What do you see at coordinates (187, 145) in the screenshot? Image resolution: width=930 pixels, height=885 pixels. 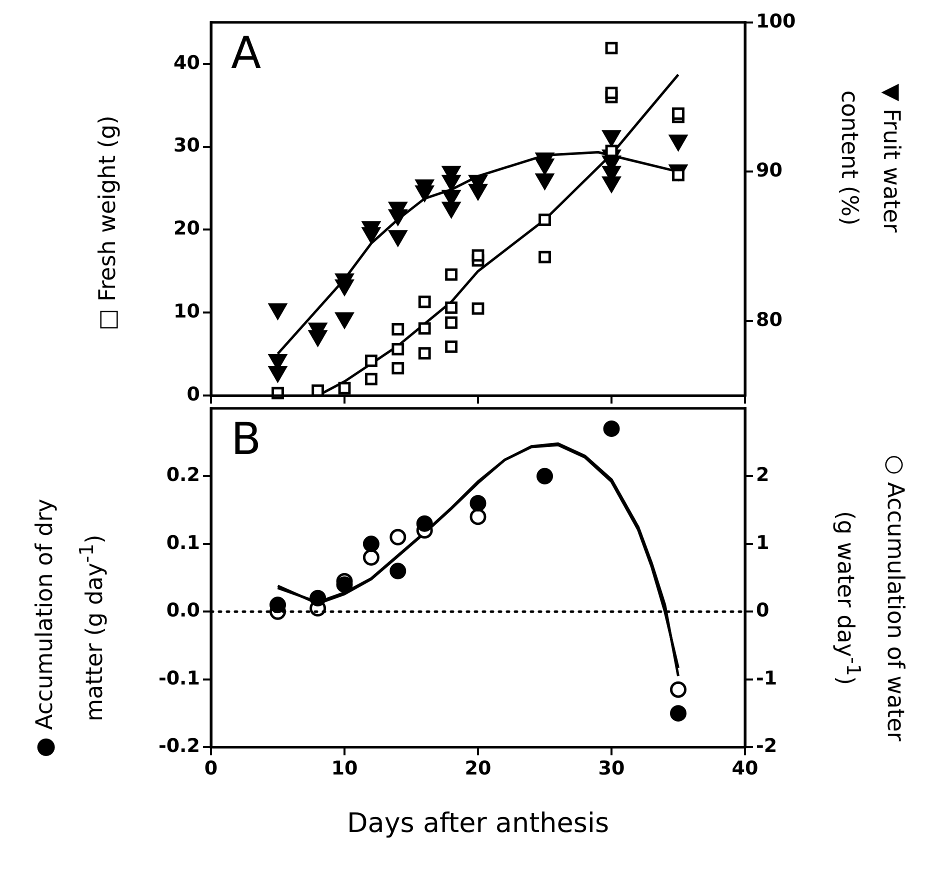 I see `y-tick-label: 30` at bounding box center [187, 145].